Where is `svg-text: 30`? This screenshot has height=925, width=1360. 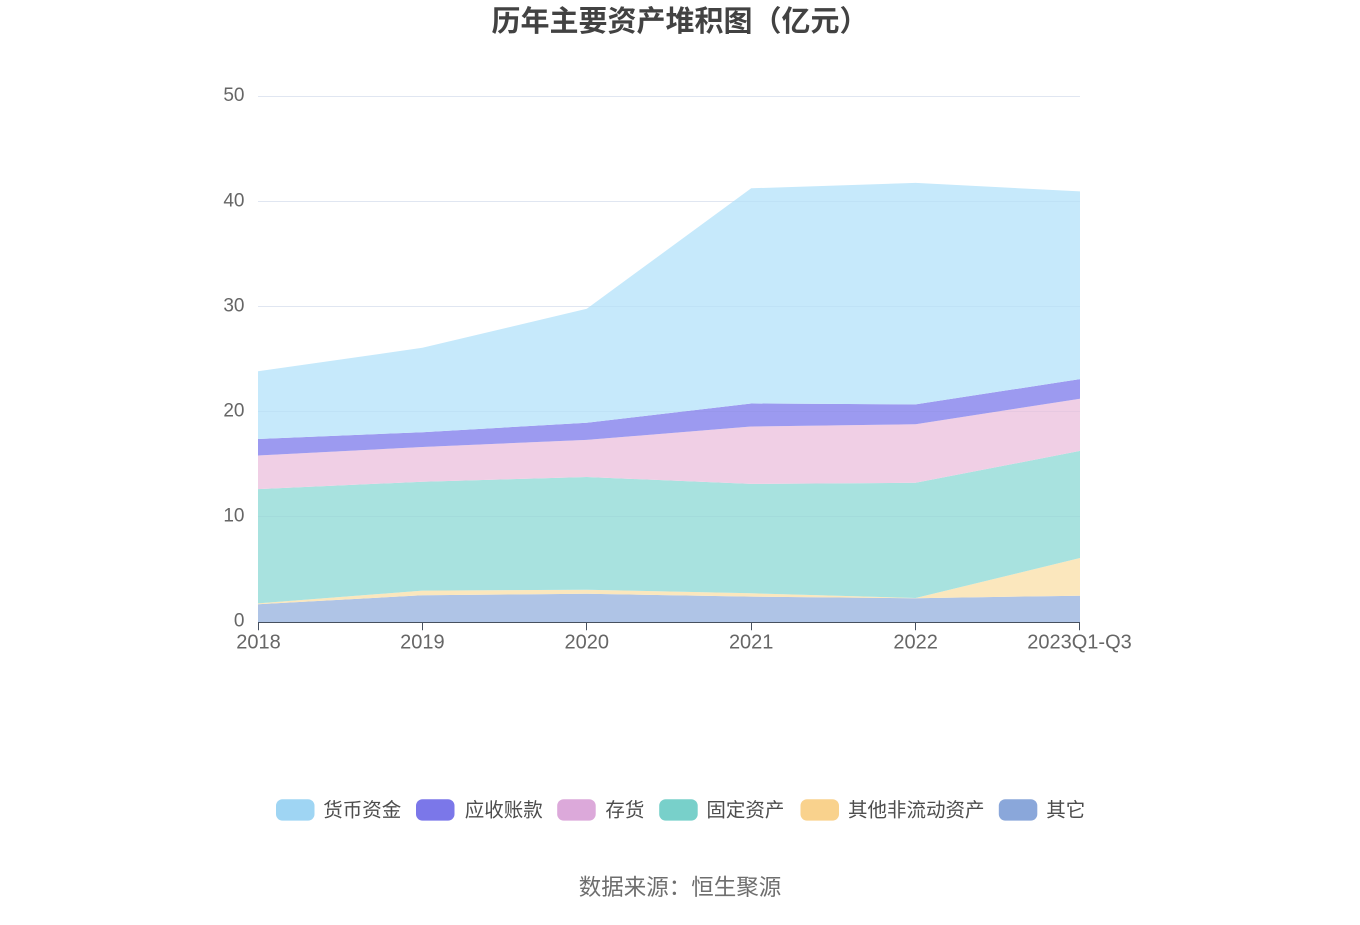 svg-text: 30 is located at coordinates (233, 305).